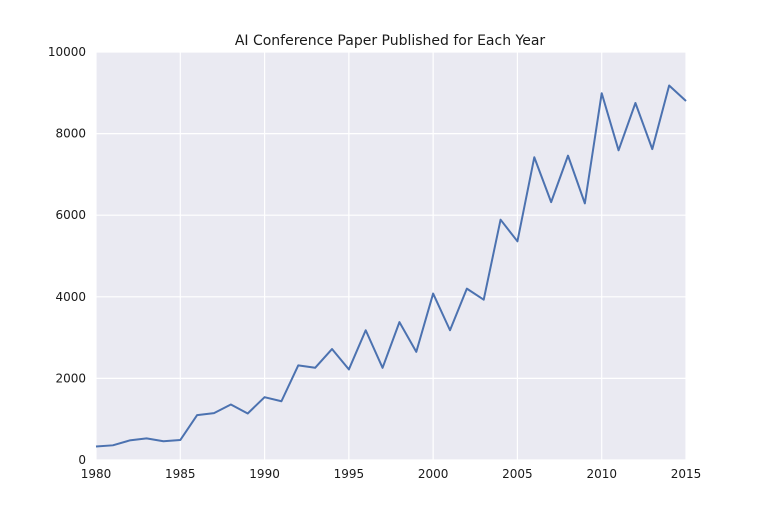  I want to click on y-tick-label: 8000, so click(70, 134).